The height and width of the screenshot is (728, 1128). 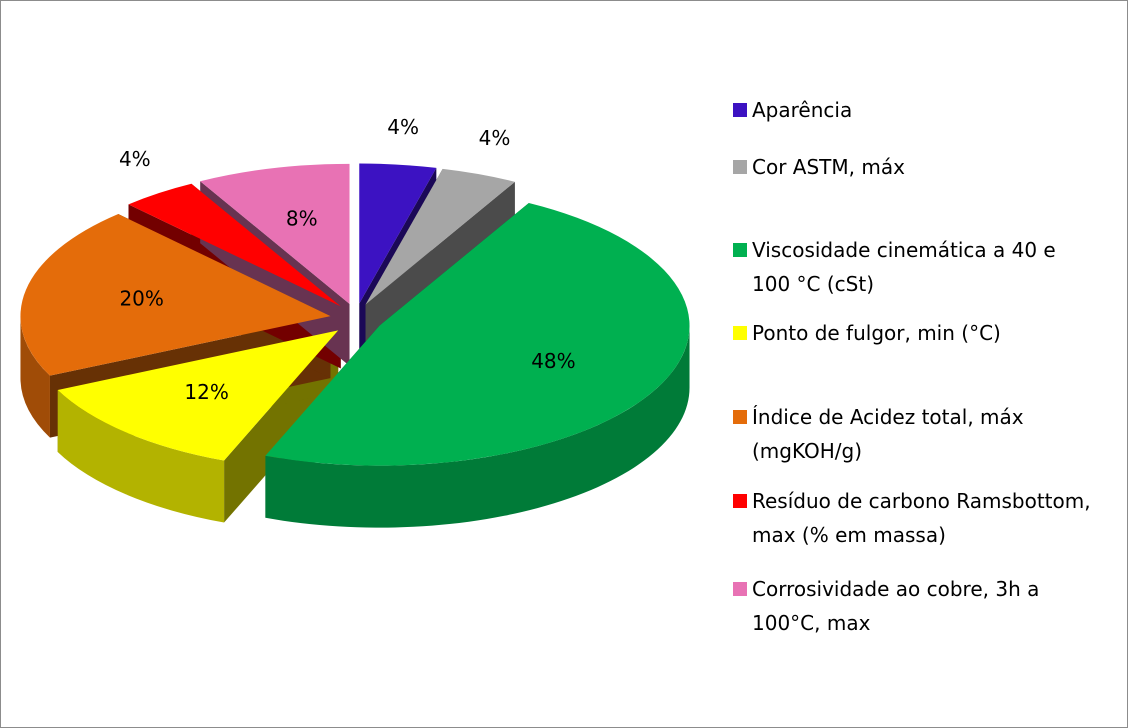 I want to click on data-label: 48%, so click(x=553, y=361).